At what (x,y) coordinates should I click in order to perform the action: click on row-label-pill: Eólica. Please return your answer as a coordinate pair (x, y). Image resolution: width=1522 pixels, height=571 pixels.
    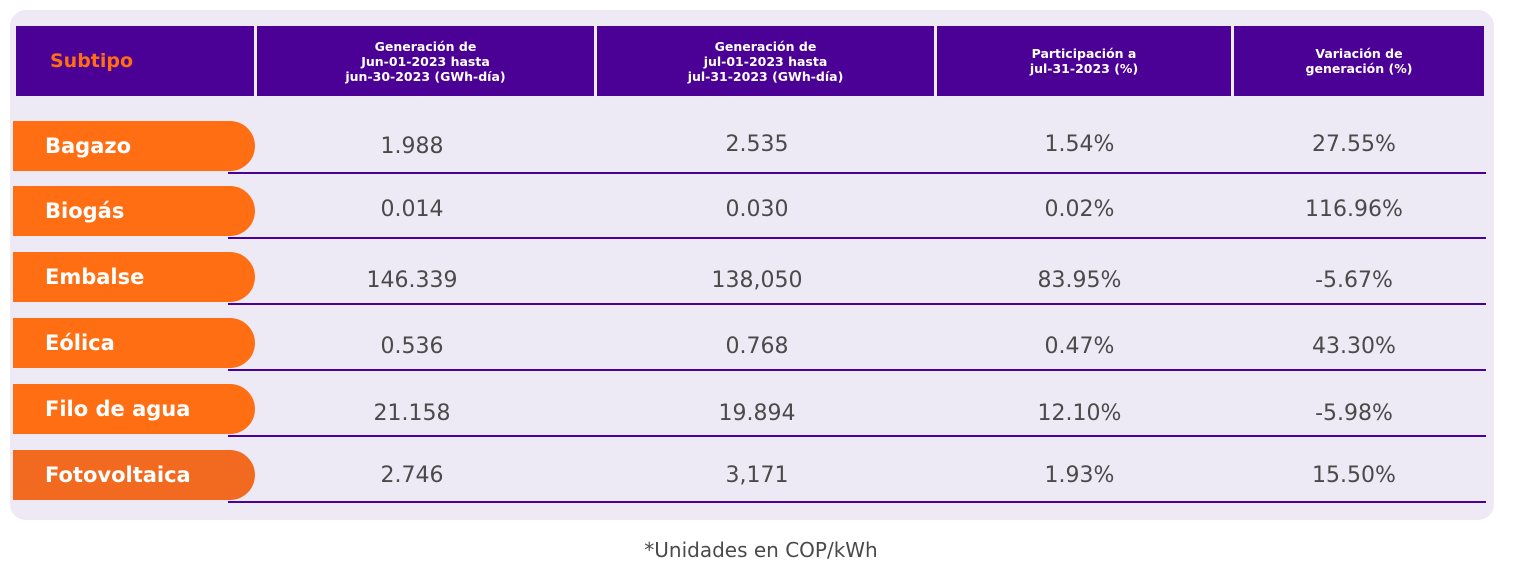
    Looking at the image, I should click on (134, 343).